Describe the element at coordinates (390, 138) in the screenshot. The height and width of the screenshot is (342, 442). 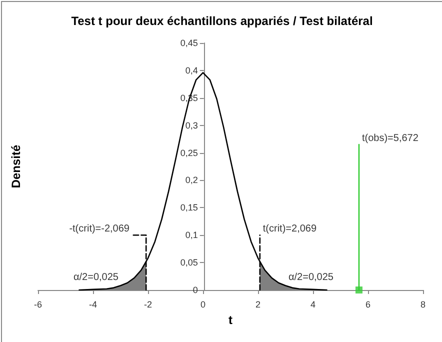
I see `annotation: t(obs)=5,672` at that location.